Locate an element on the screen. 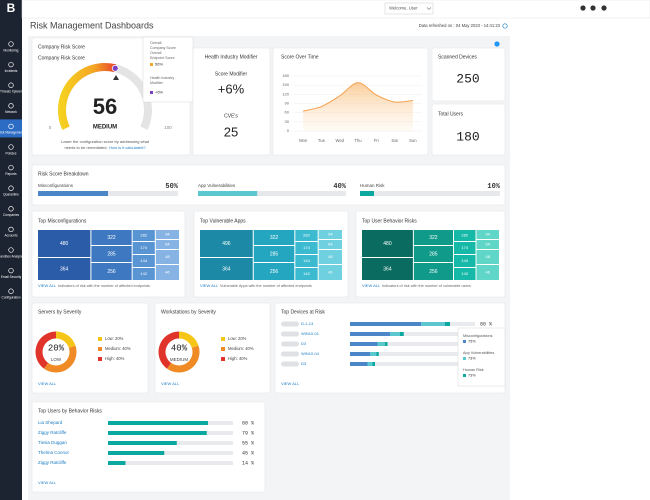  nav-item: Configuration is located at coordinates (11, 298).